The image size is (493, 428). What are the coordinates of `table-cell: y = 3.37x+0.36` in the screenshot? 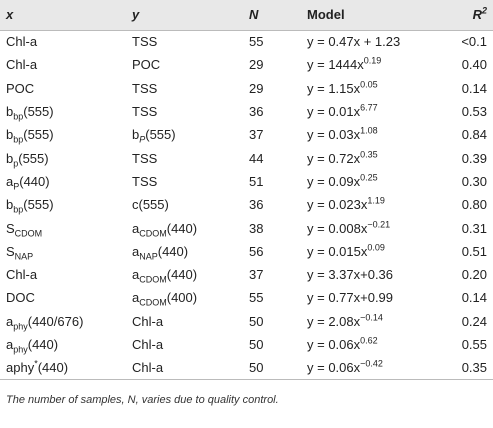 It's located at (376, 274).